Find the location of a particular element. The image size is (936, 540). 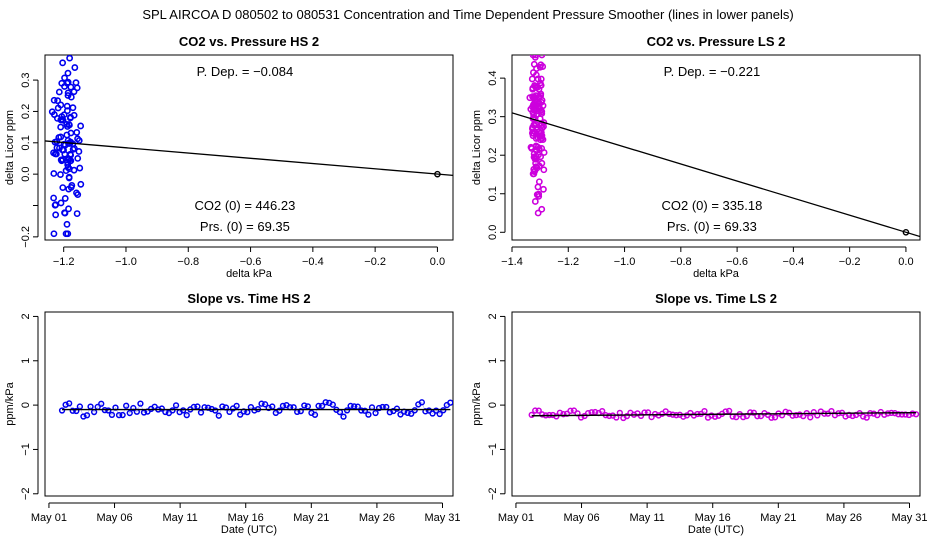

x-tick-label: May 06 is located at coordinates (114, 518).